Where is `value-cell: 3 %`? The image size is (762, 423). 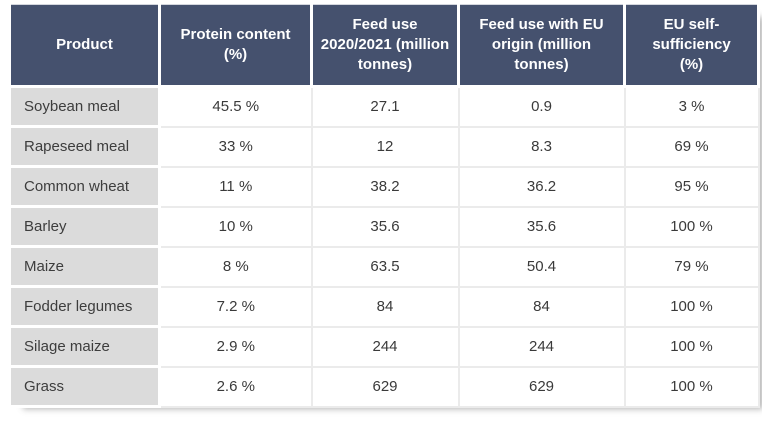
value-cell: 3 % is located at coordinates (691, 106).